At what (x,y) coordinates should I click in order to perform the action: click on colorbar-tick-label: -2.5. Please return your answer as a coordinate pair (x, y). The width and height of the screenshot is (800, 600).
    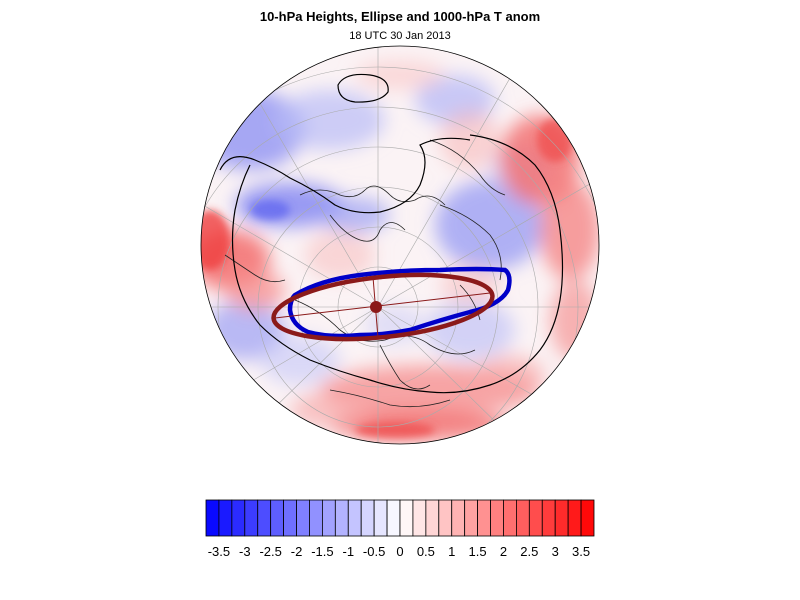
    Looking at the image, I should click on (270, 551).